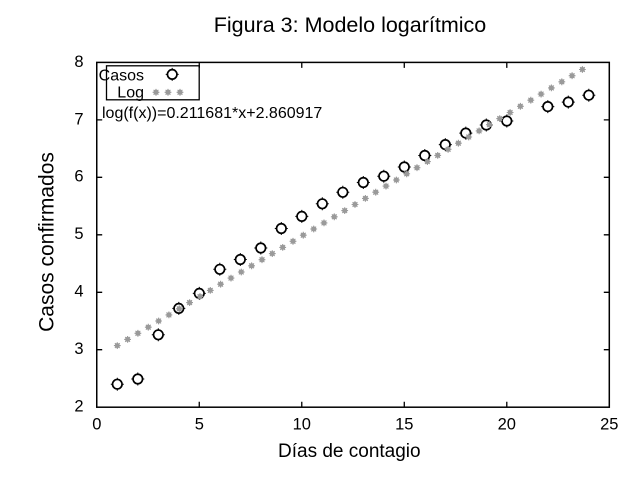 This screenshot has height=480, width=640. Describe the element at coordinates (507, 425) in the screenshot. I see `svg-text: 20` at that location.